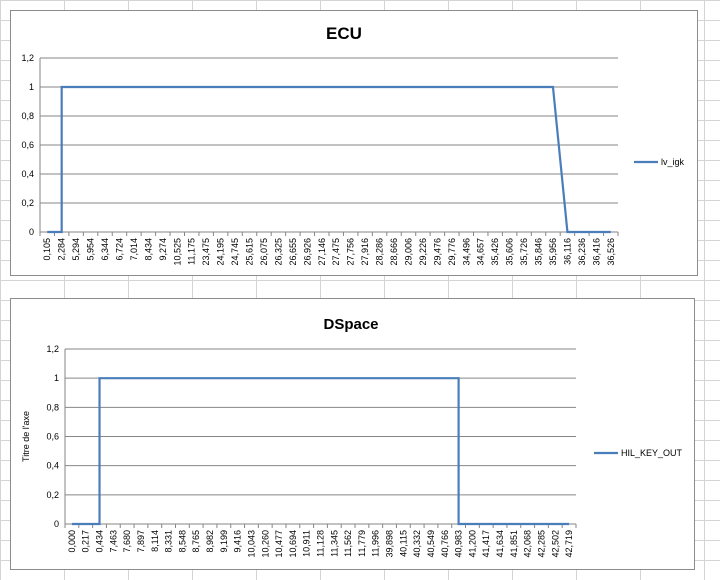  What do you see at coordinates (293, 544) in the screenshot?
I see `x-tick-label: 10,694` at bounding box center [293, 544].